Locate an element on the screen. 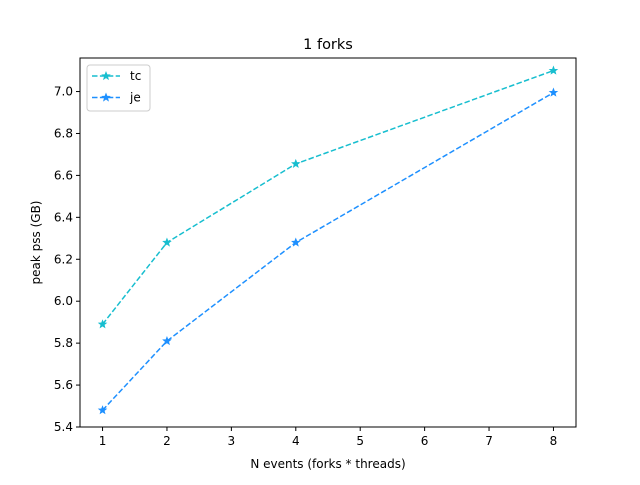 The image size is (640, 485). x-axis-label: N events (forks * threads) is located at coordinates (327, 464).